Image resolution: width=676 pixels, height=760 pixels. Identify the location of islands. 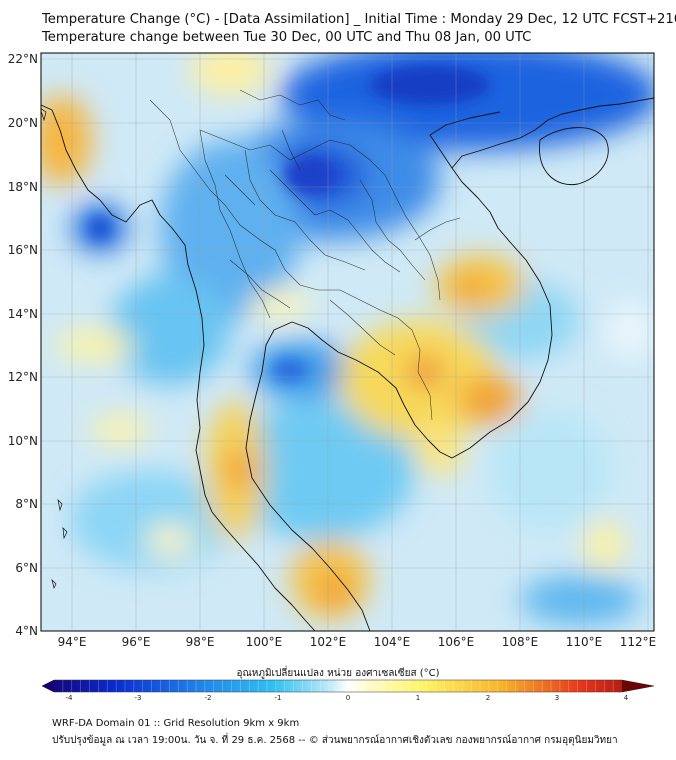
(54, 349).